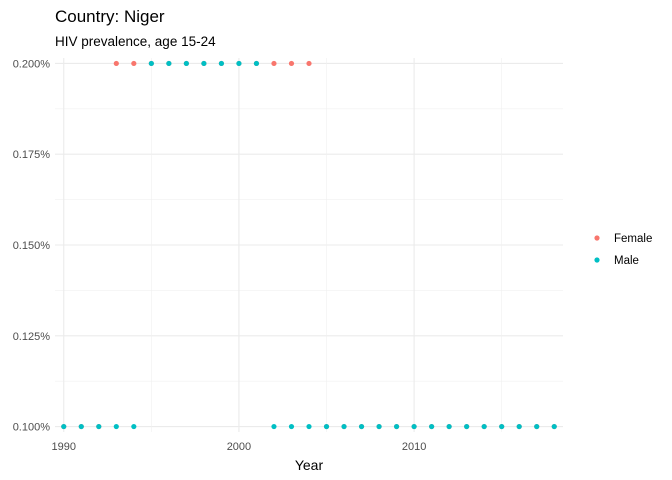  I want to click on legend-key-male, so click(597, 260).